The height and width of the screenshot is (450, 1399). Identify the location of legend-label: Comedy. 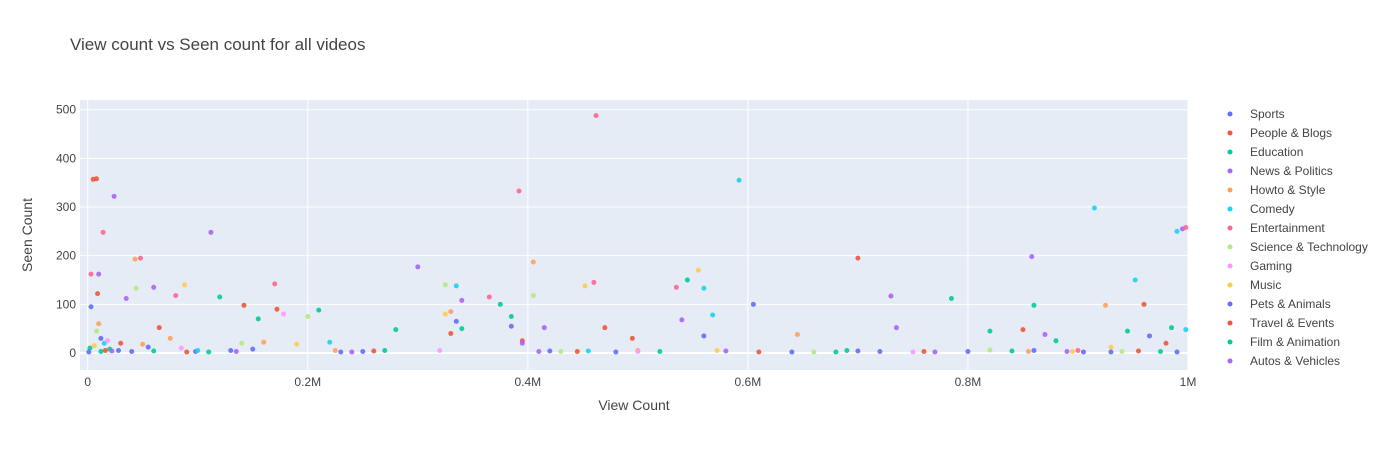
(1272, 209).